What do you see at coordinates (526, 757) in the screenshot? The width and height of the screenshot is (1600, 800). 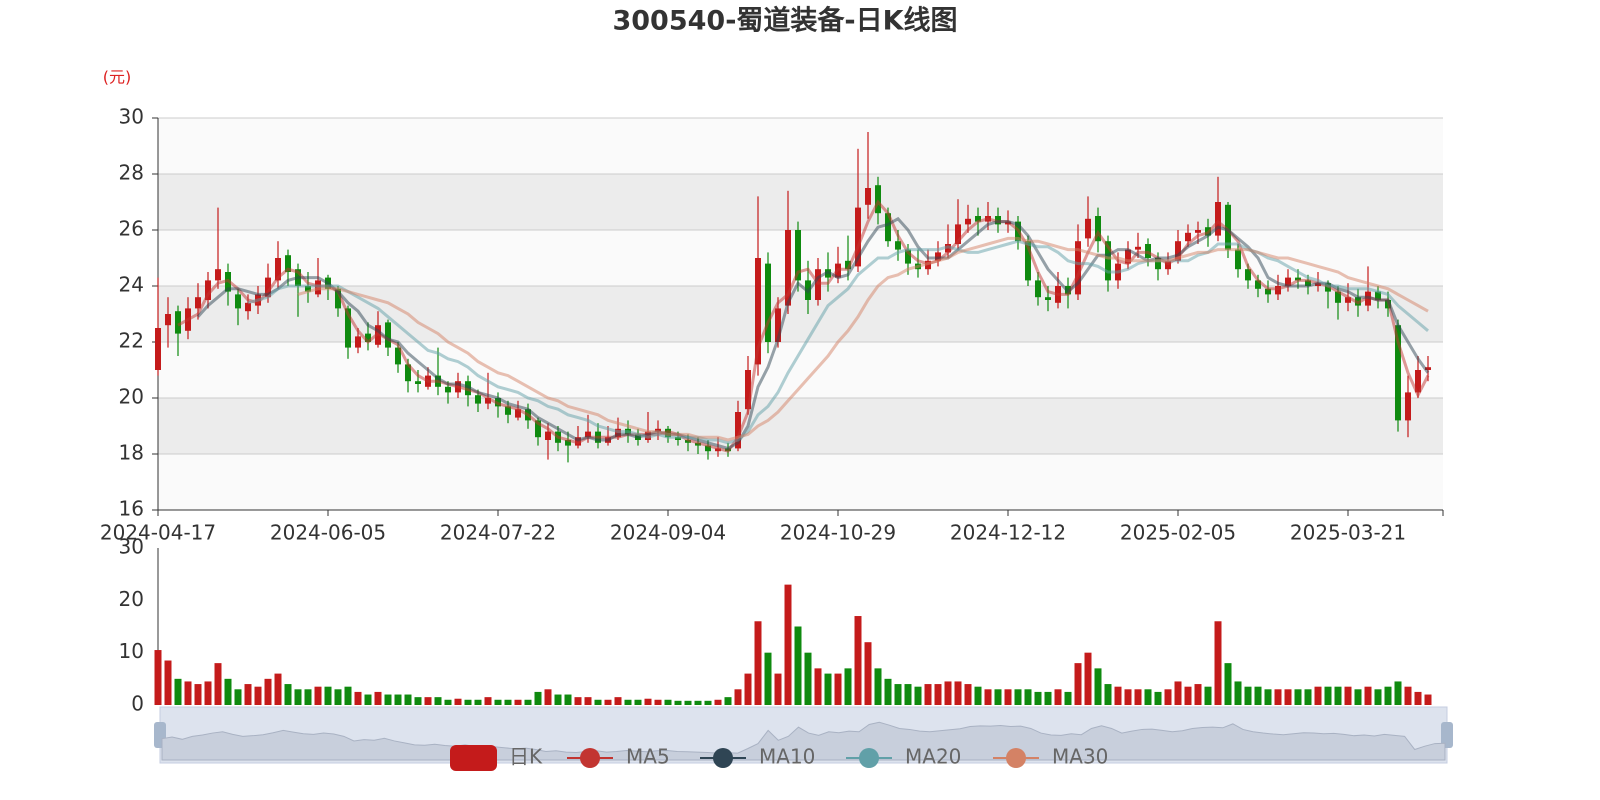 I see `legend-label: 日K` at bounding box center [526, 757].